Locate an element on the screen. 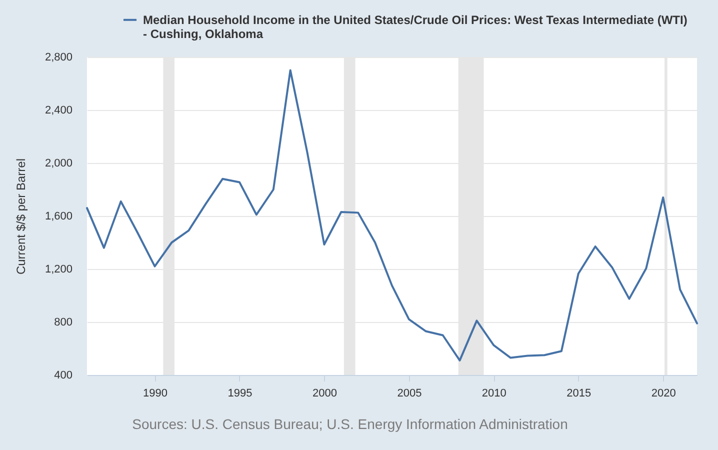 The height and width of the screenshot is (450, 718). y-tick-label: 1,600 is located at coordinates (58, 216).